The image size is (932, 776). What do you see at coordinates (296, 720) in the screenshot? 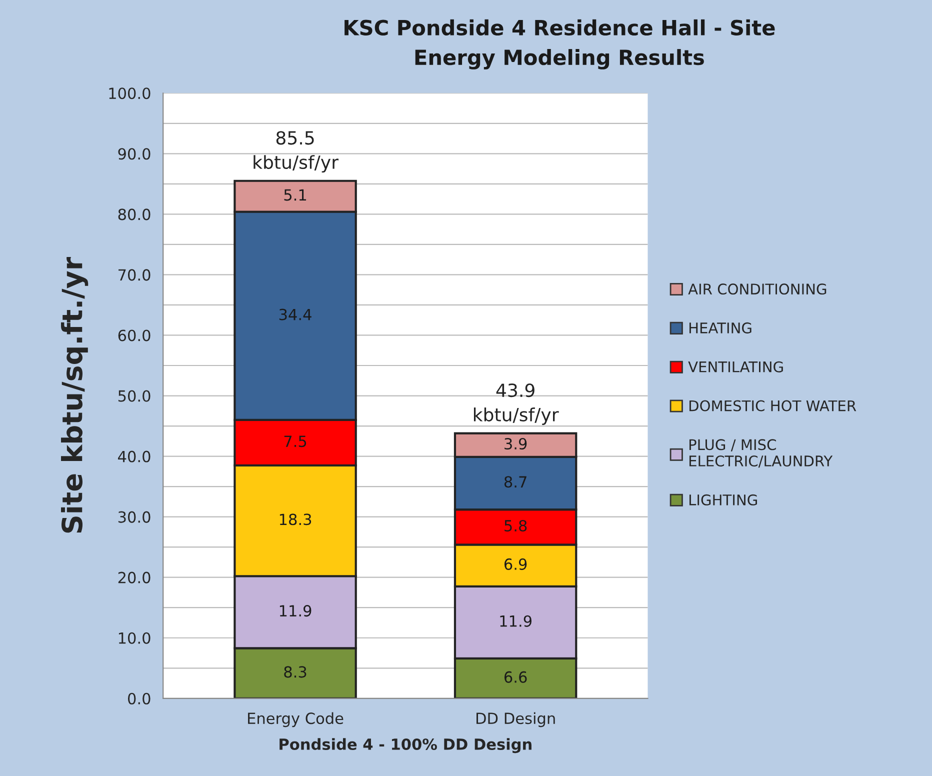
I see `x-tick-label: Energy Code` at bounding box center [296, 720].